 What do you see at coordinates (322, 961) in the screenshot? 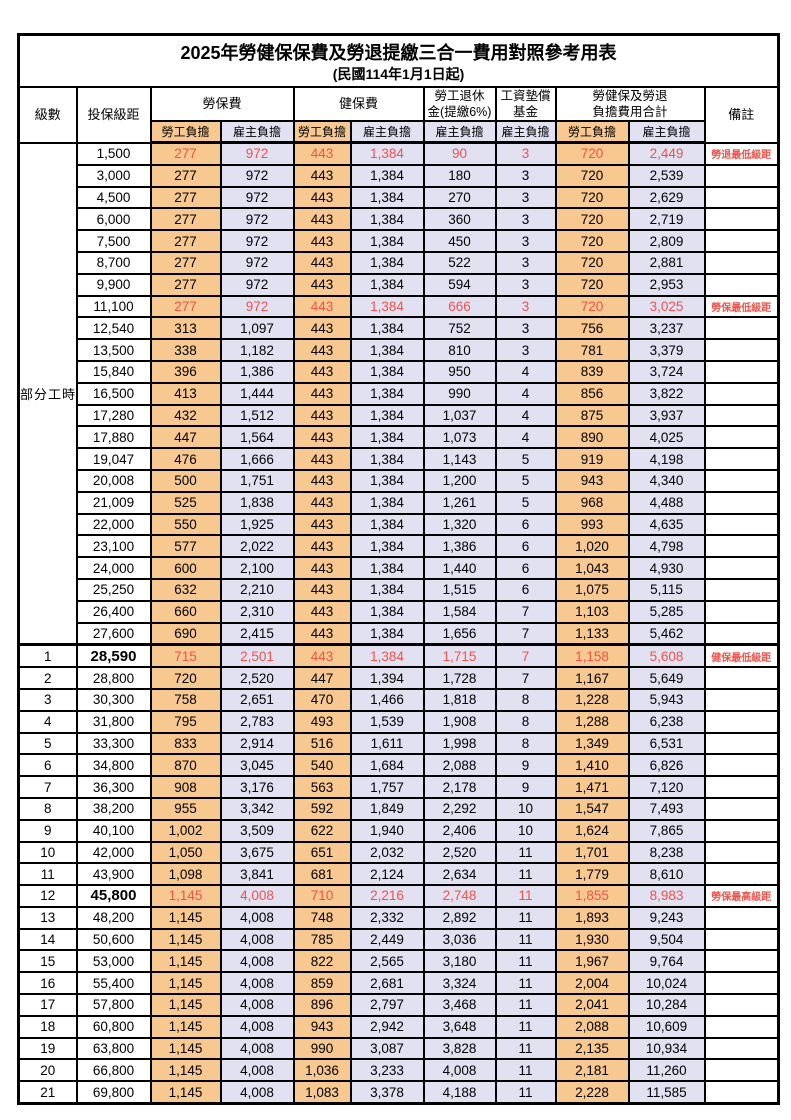
I see `cell-health-employee: 822` at bounding box center [322, 961].